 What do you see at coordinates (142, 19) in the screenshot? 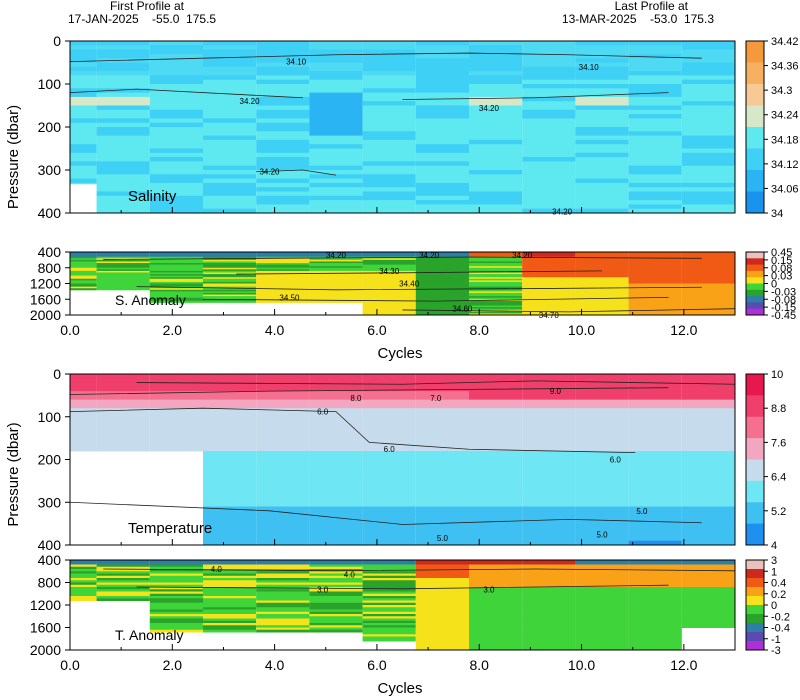
I see `first-profile-info: 17-JAN-2025 -55.0 175.5` at bounding box center [142, 19].